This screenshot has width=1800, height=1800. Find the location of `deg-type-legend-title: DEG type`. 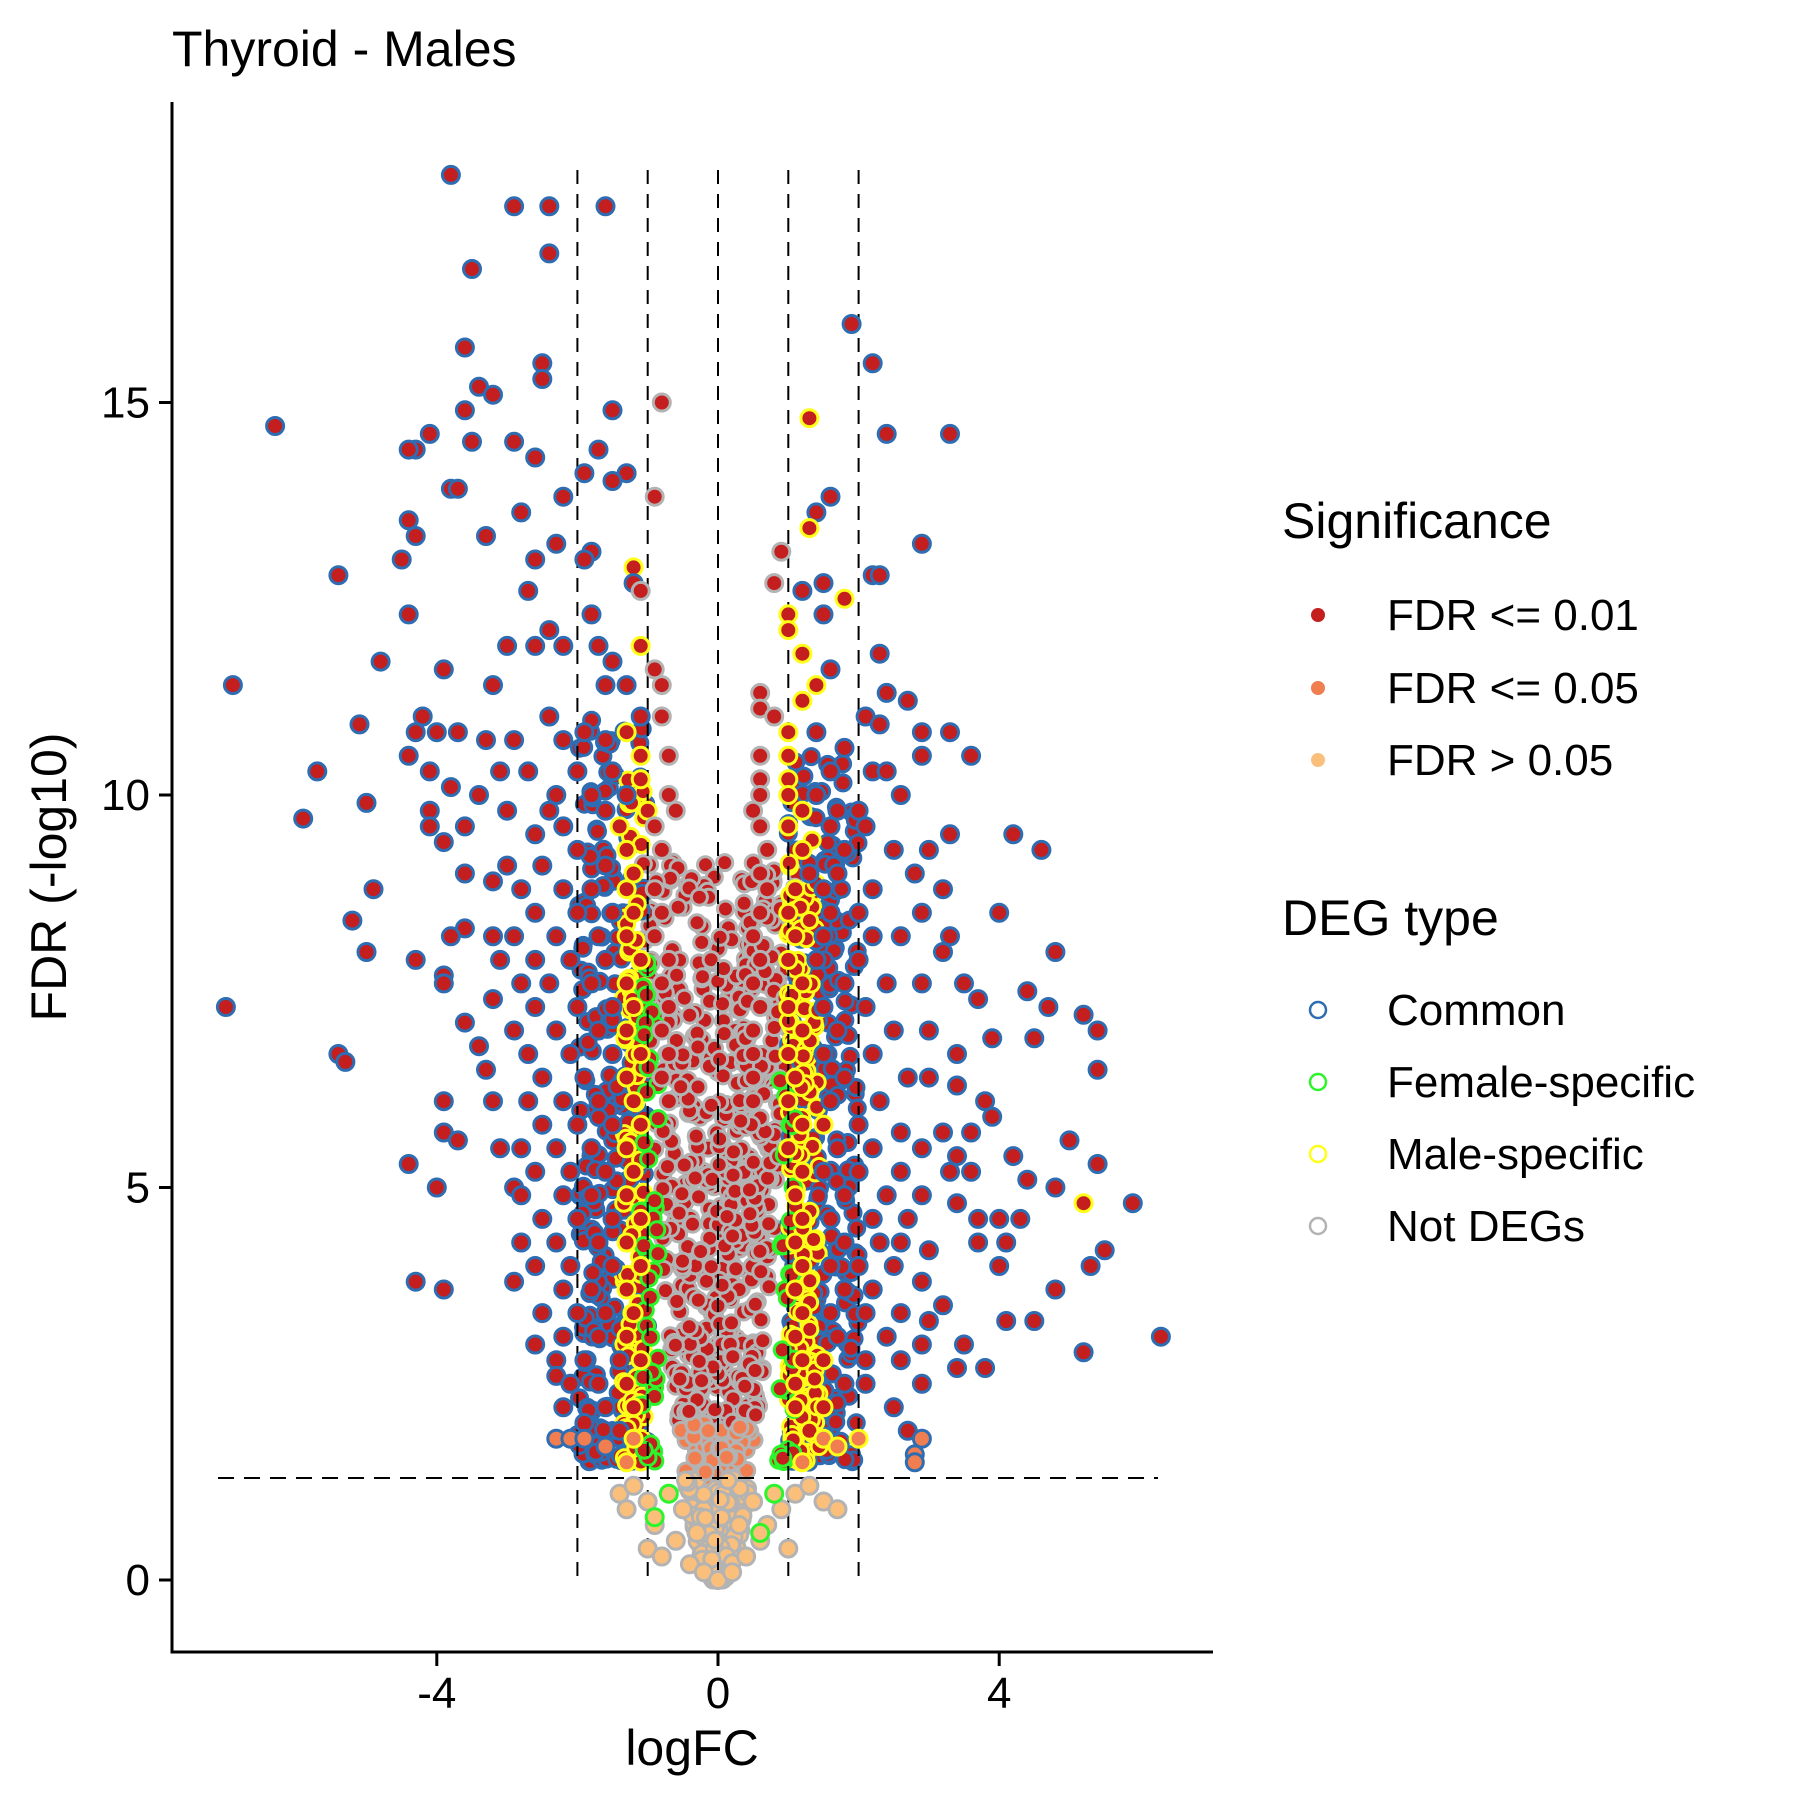

deg-type-legend-title: DEG type is located at coordinates (1390, 918).